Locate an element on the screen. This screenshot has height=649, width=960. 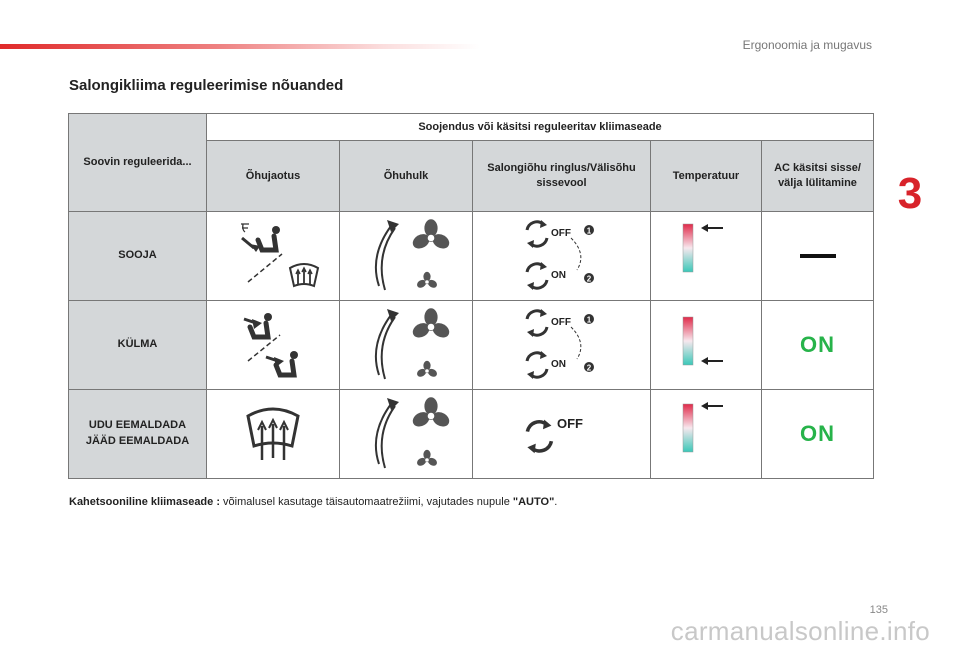
header-recirculation: Salongiõhu ringlus/Välisõhu sissevool is located at coordinates (561, 176).